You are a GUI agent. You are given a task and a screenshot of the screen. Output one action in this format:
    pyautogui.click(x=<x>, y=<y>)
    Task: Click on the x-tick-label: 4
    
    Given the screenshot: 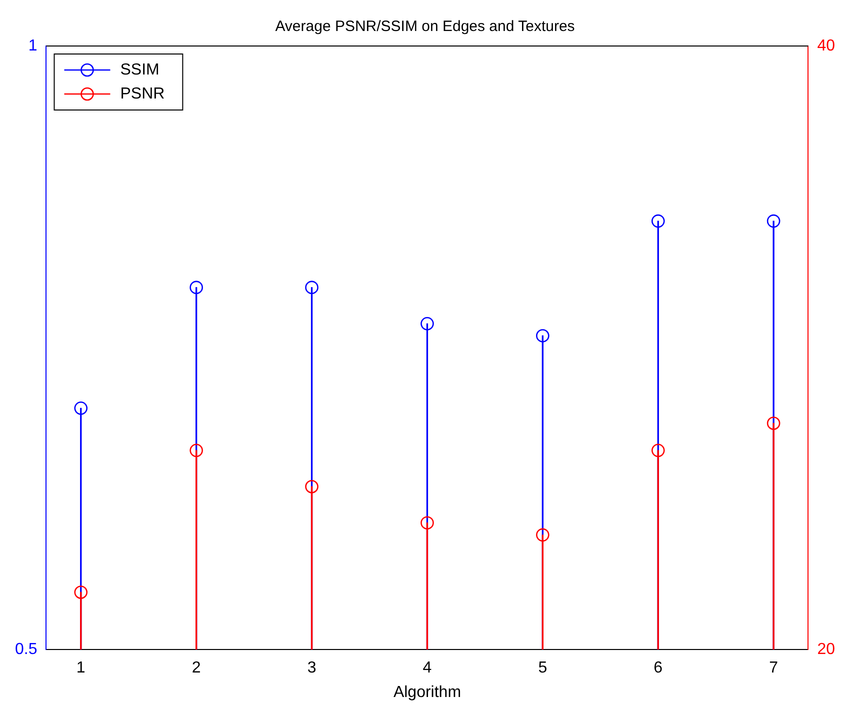 What is the action you would take?
    pyautogui.click(x=427, y=668)
    